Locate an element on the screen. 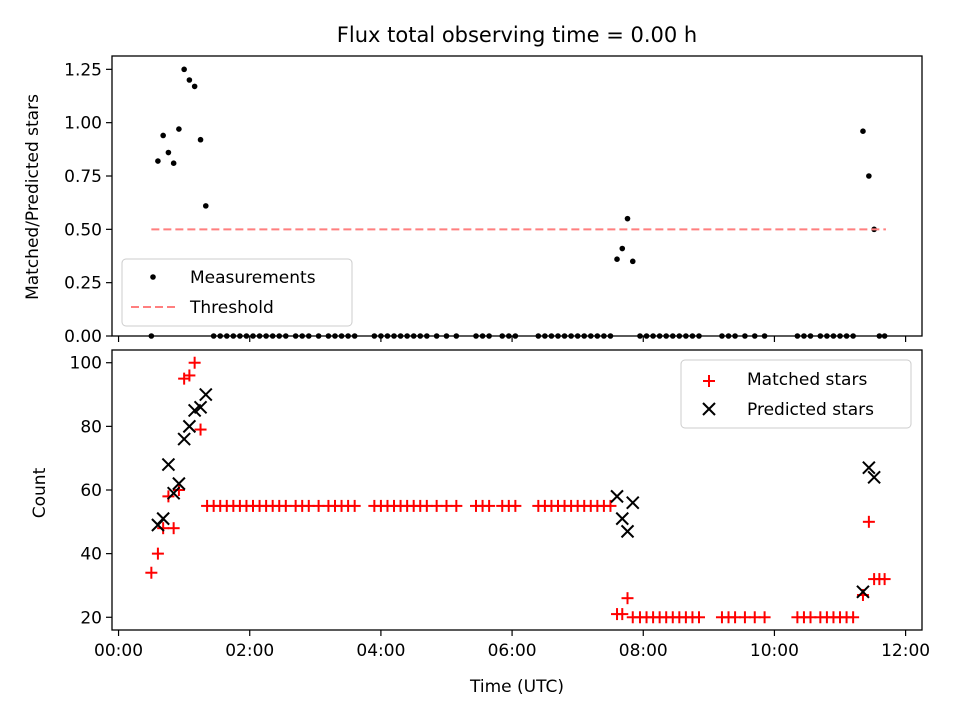 This screenshot has height=720, width=960. predicted-stars-point-3-b is located at coordinates (173, 493).